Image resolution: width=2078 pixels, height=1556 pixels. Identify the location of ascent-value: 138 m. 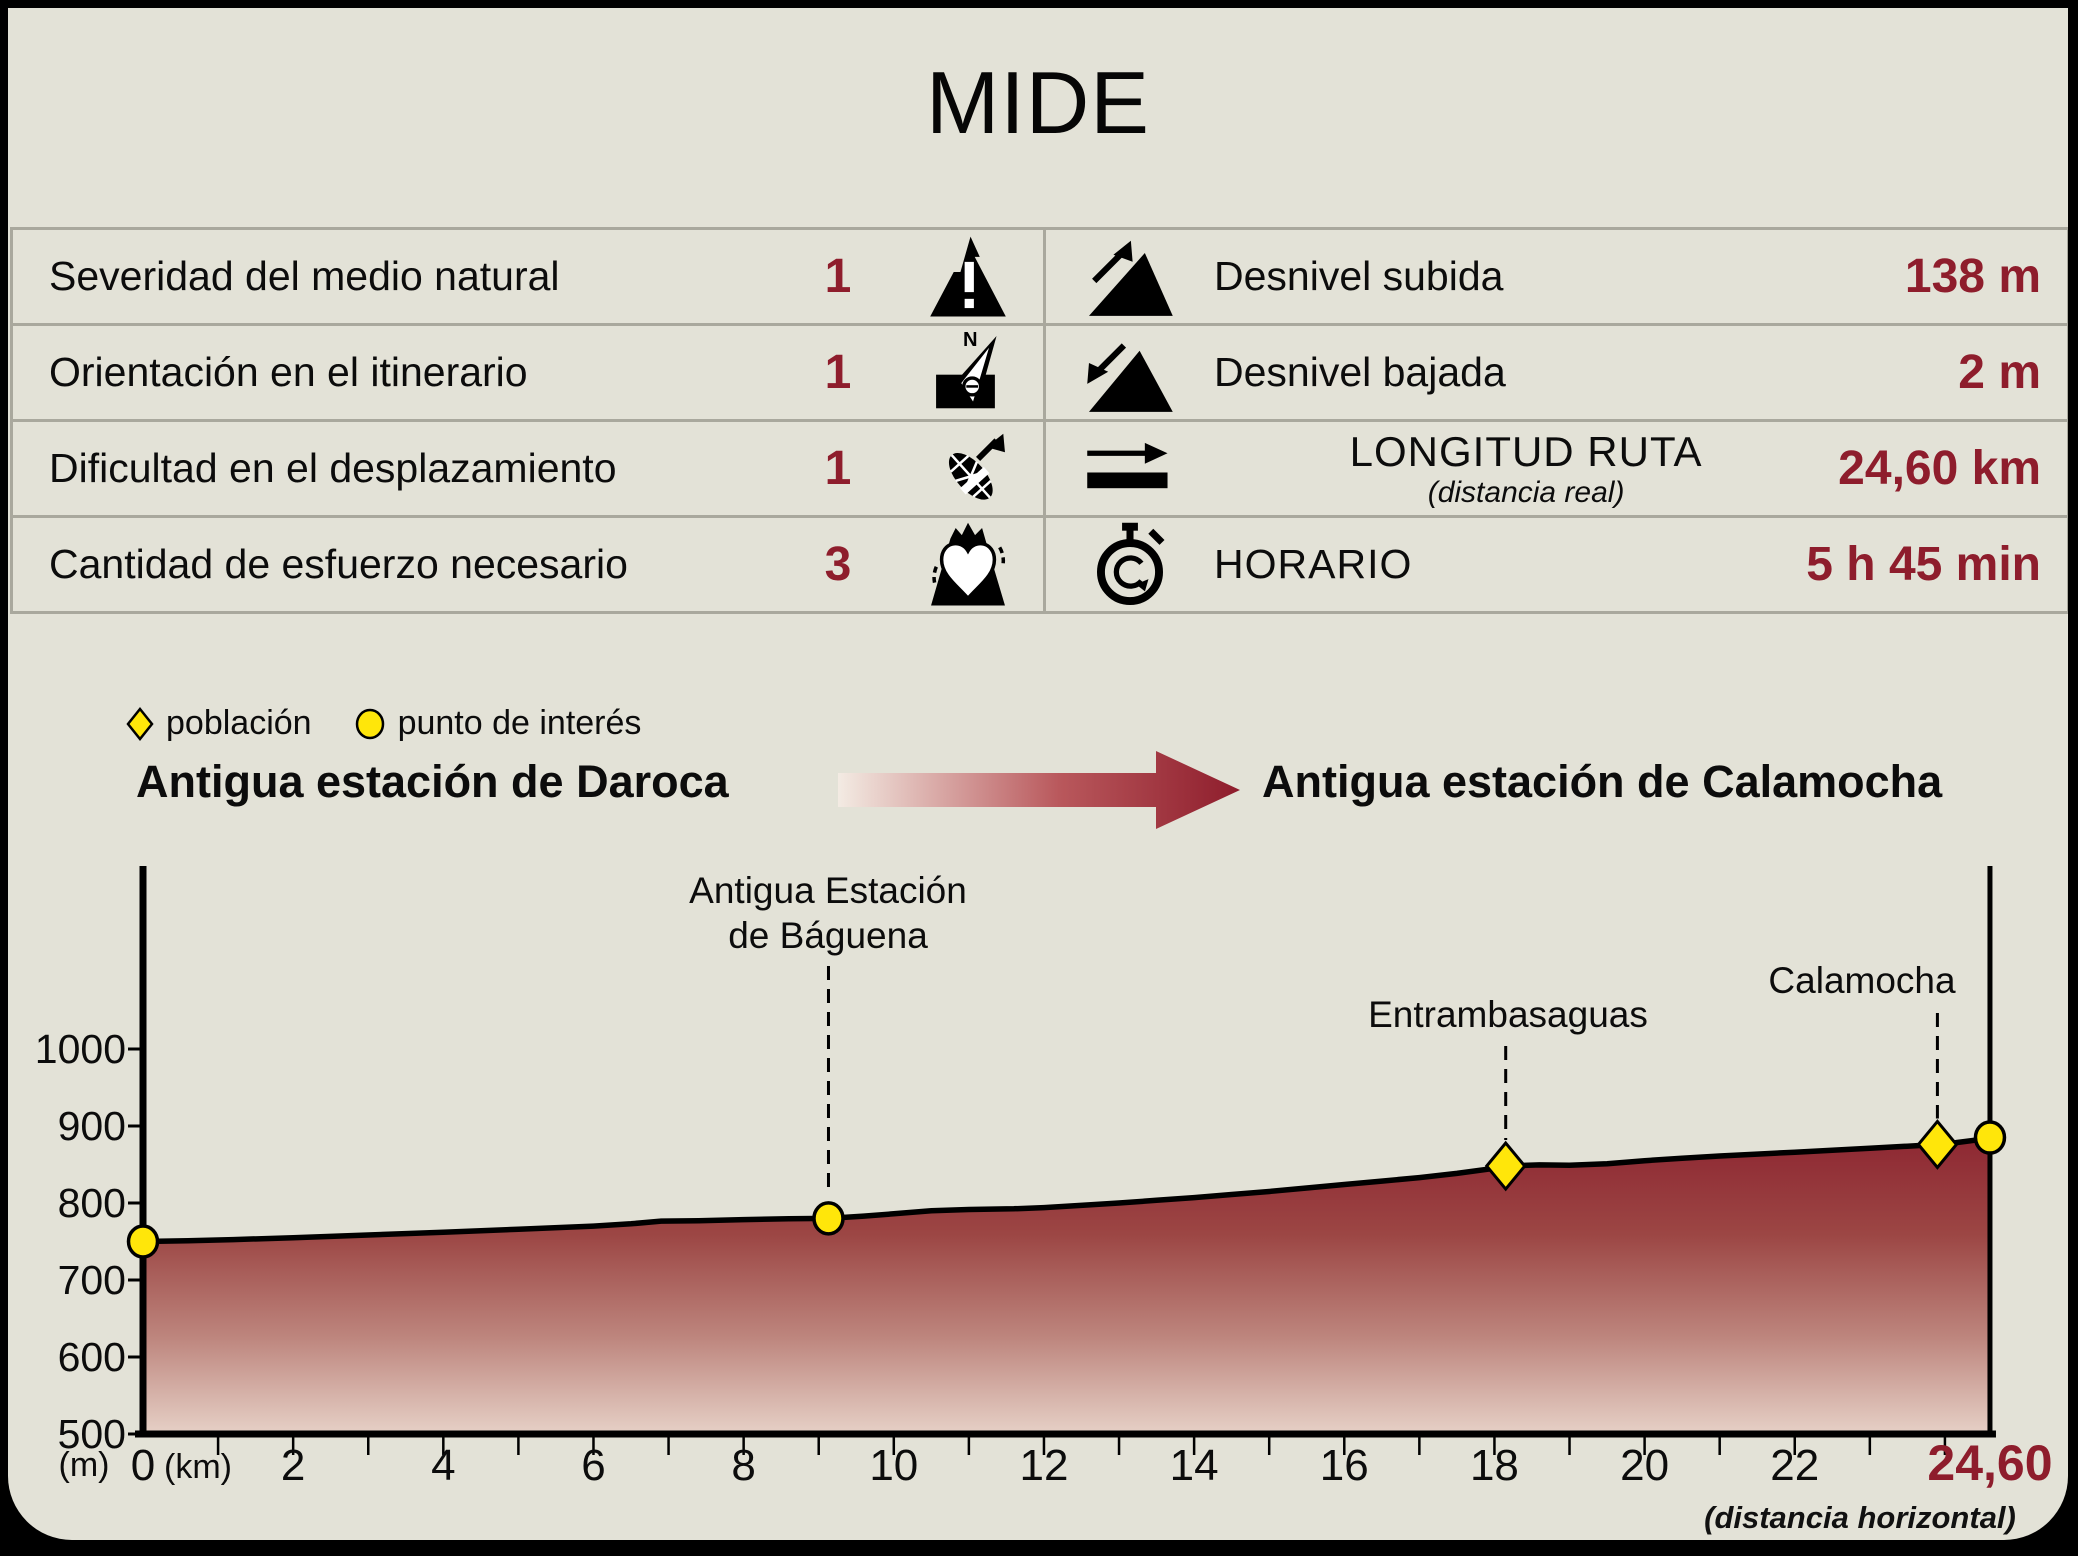
(1972, 276).